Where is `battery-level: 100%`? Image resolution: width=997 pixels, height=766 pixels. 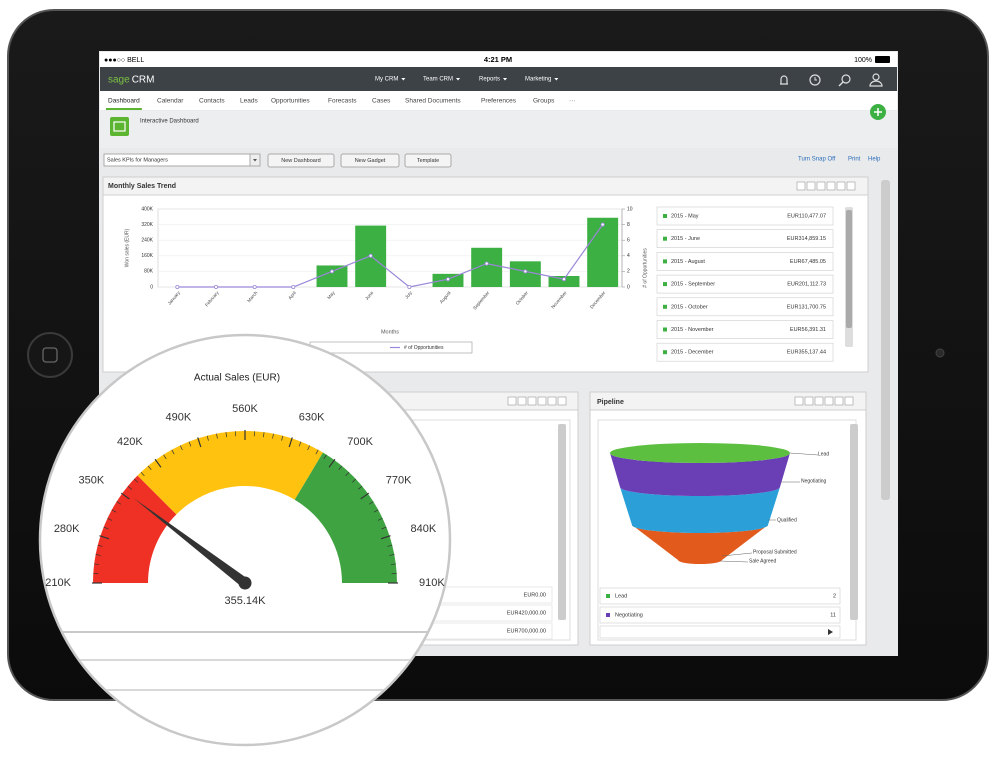 battery-level: 100% is located at coordinates (863, 60).